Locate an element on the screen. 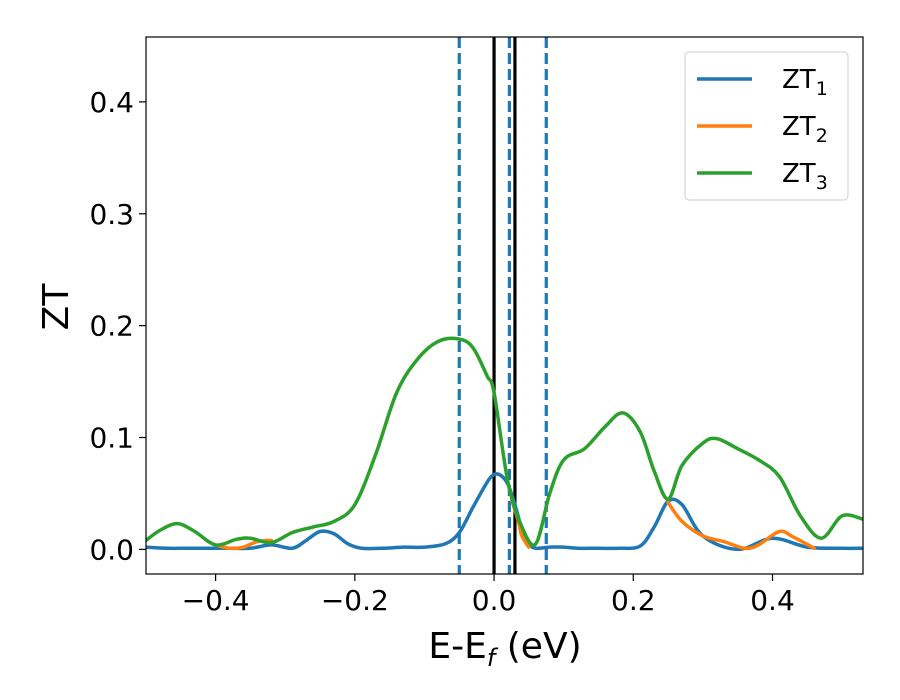 This screenshot has width=900, height=700. x-axis: −0.4 −0.2 0.0 0.2 0.4 is located at coordinates (488, 595).